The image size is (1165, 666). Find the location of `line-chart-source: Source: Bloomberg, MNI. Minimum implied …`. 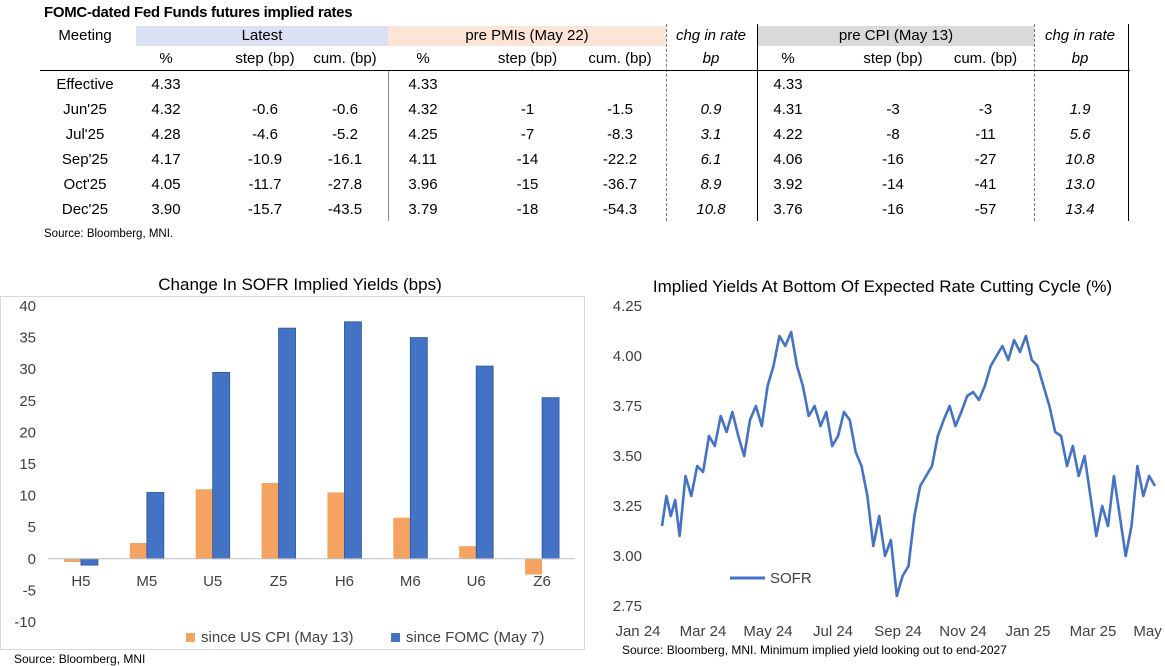

line-chart-source: Source: Bloomberg, MNI. Minimum implied … is located at coordinates (814, 650).